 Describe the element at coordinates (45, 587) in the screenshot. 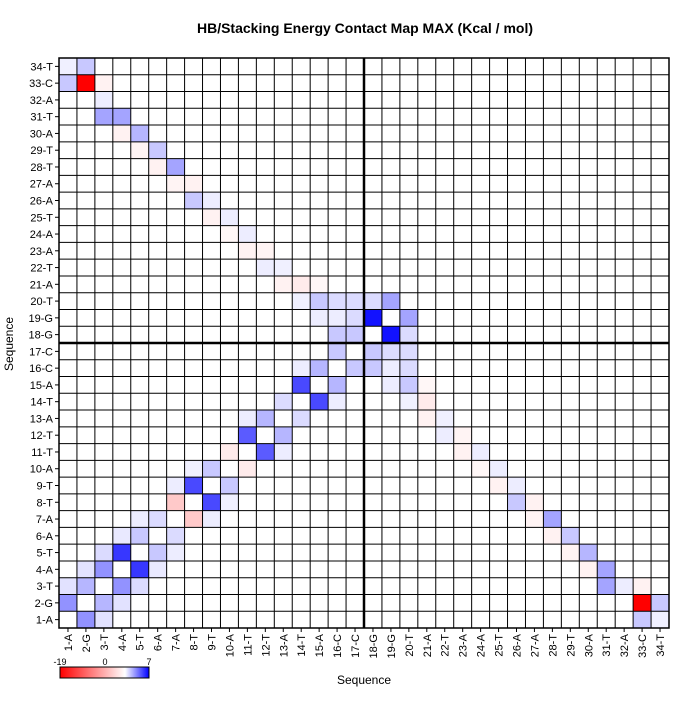

I see `y-tick-label: 3-T` at that location.